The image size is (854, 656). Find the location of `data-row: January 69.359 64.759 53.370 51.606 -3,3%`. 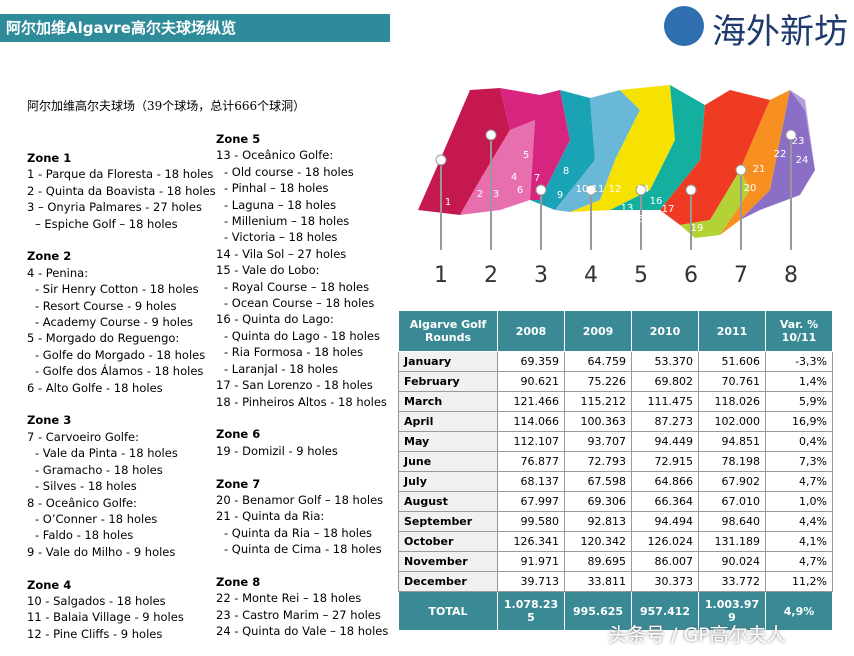

data-row: January 69.359 64.759 53.370 51.606 -3,3% is located at coordinates (615, 361).